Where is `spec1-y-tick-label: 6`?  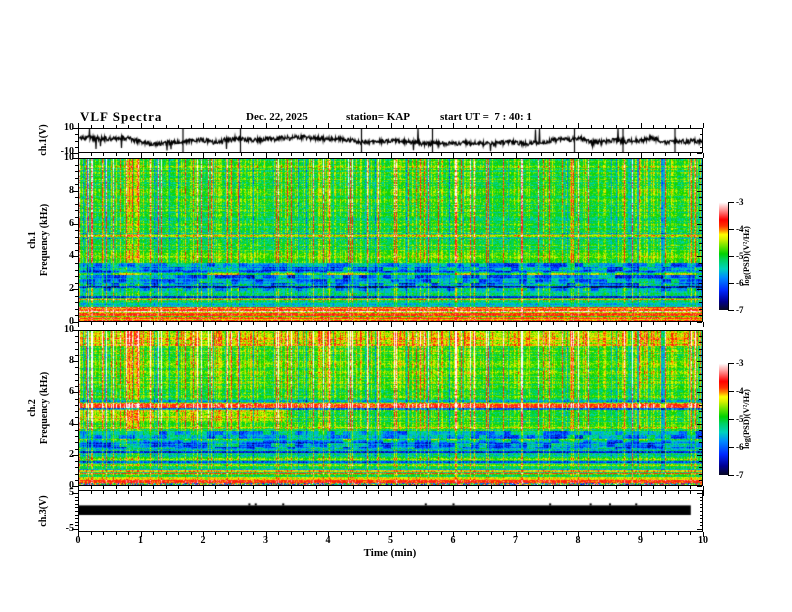 spec1-y-tick-label: 6 is located at coordinates (71, 223).